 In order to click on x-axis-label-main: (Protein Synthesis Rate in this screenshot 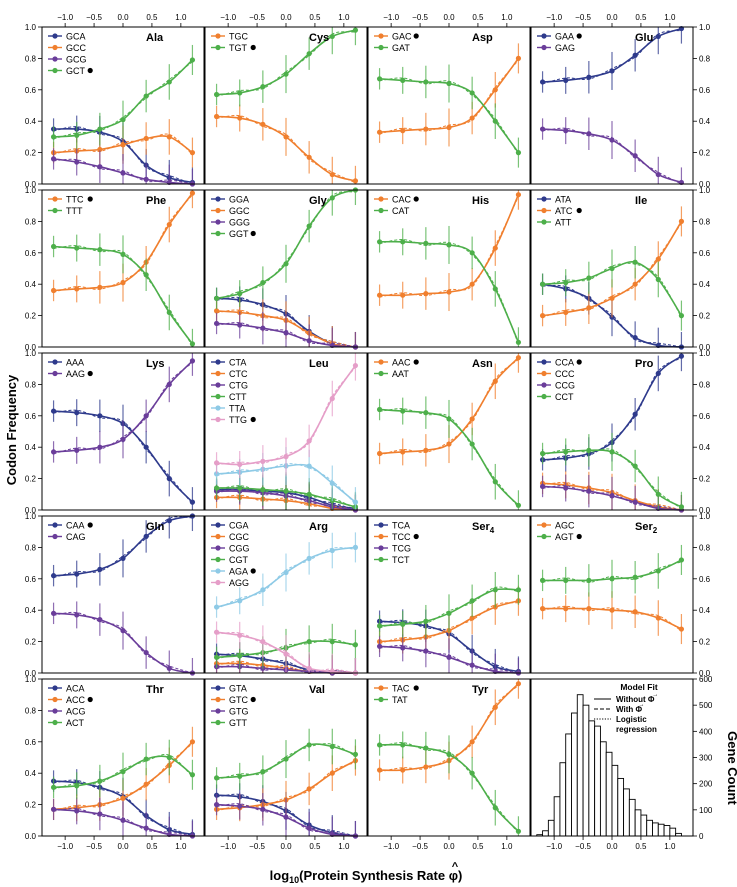, I will do `click(374, 875)`.